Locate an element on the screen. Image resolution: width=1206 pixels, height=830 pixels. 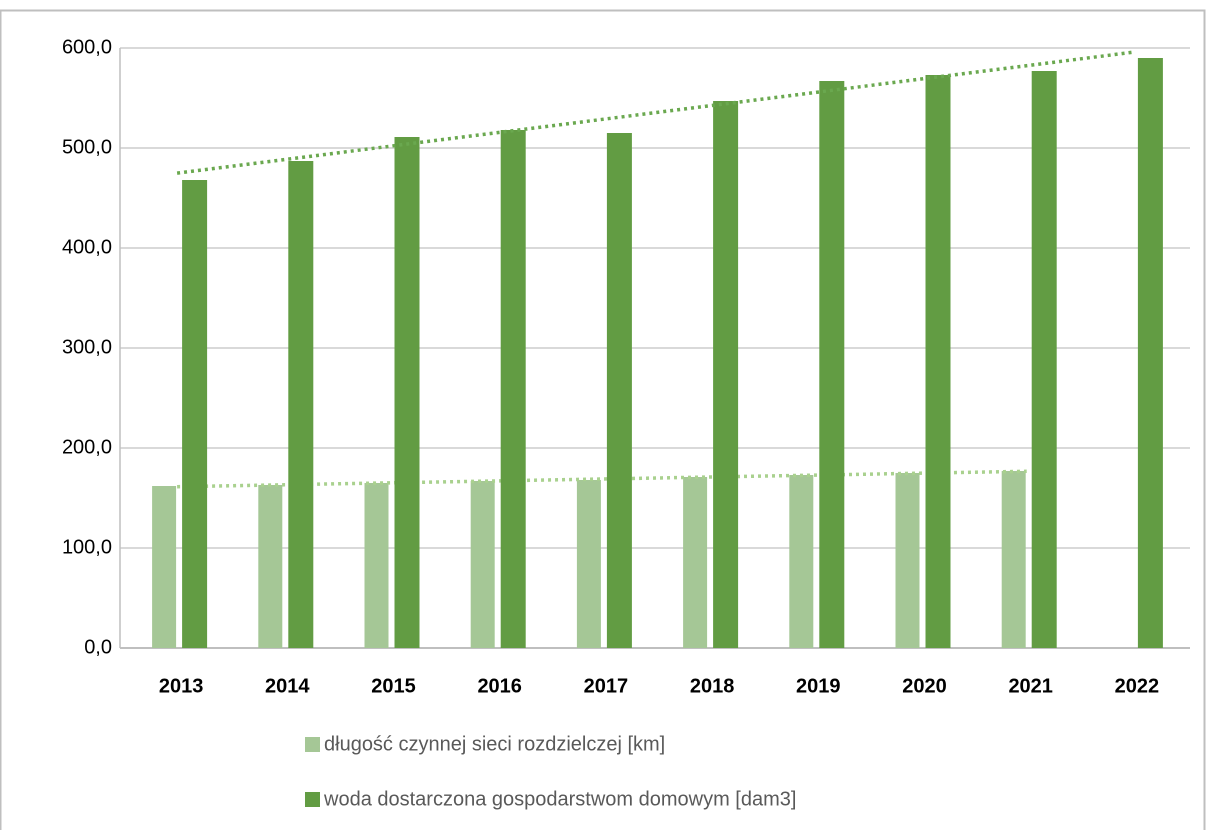
x-tick-label: 2016 is located at coordinates (499, 686).